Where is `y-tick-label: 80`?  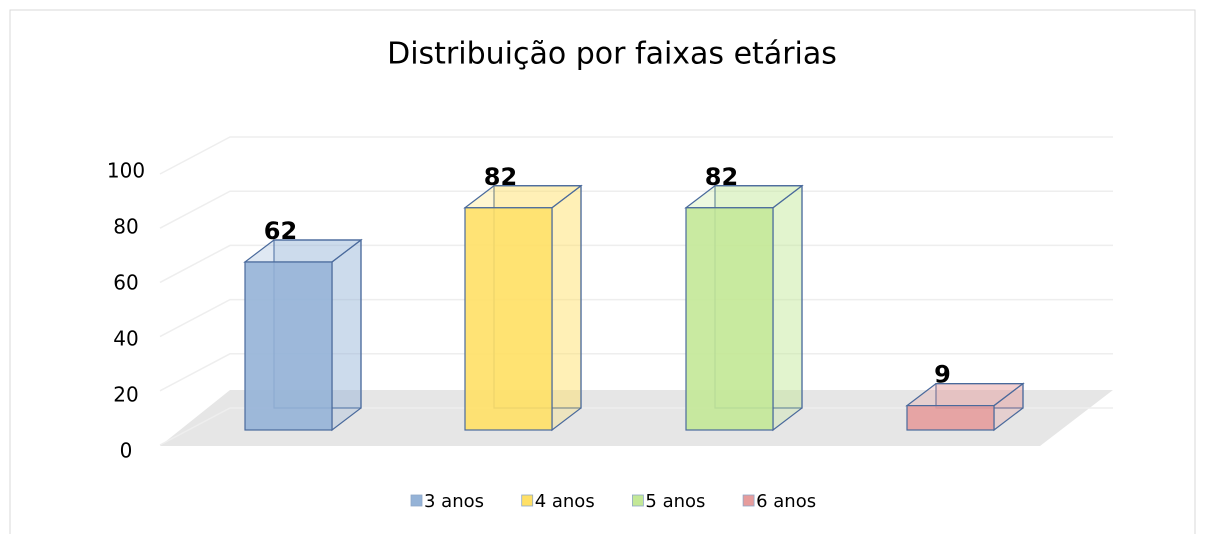 y-tick-label: 80 is located at coordinates (125, 227).